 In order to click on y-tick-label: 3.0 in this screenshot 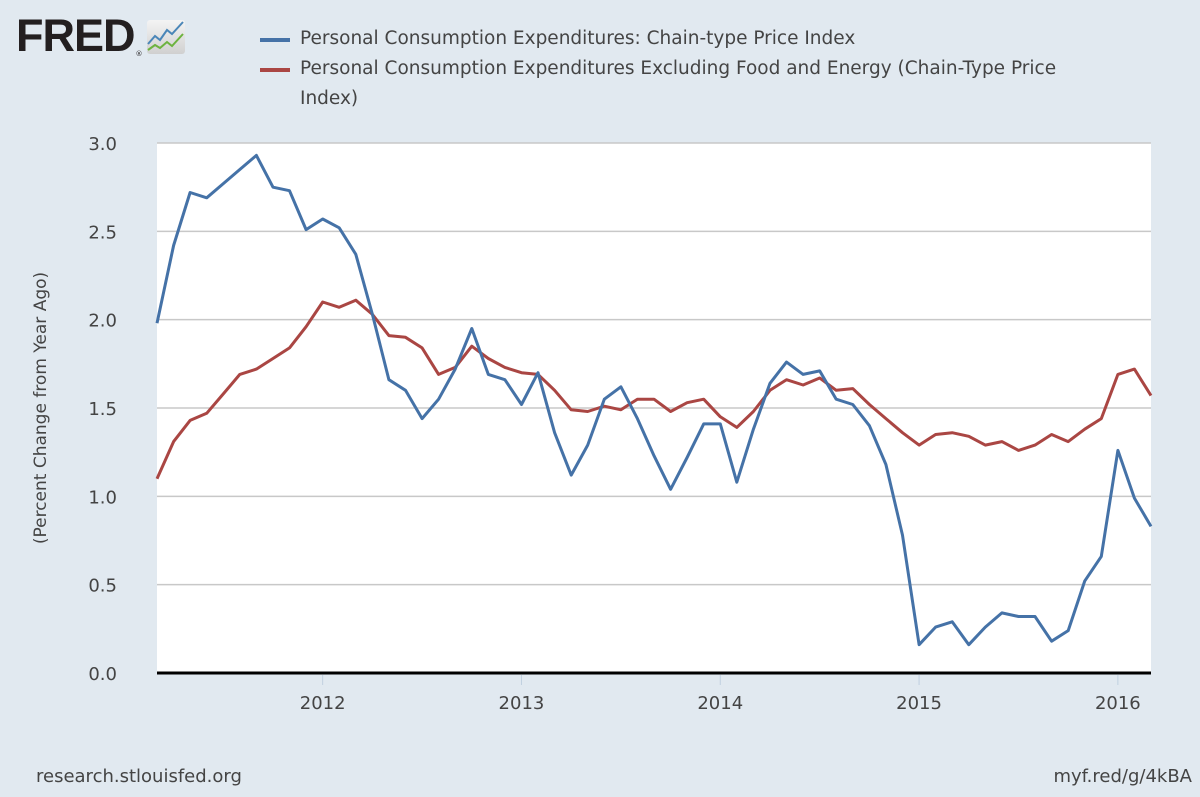, I will do `click(102, 144)`.